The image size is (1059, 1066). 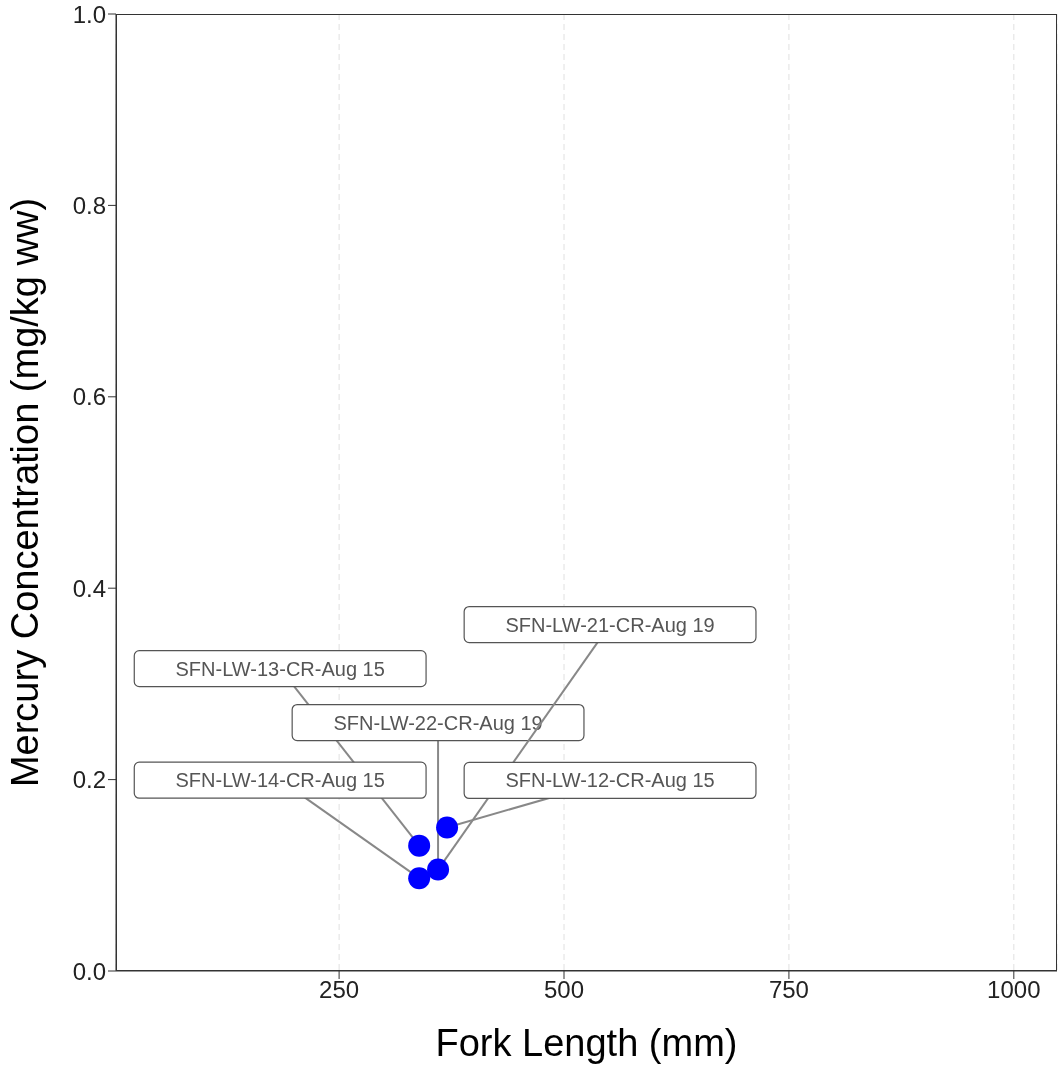 What do you see at coordinates (89, 205) in the screenshot?
I see `y-tick-label: 0.8` at bounding box center [89, 205].